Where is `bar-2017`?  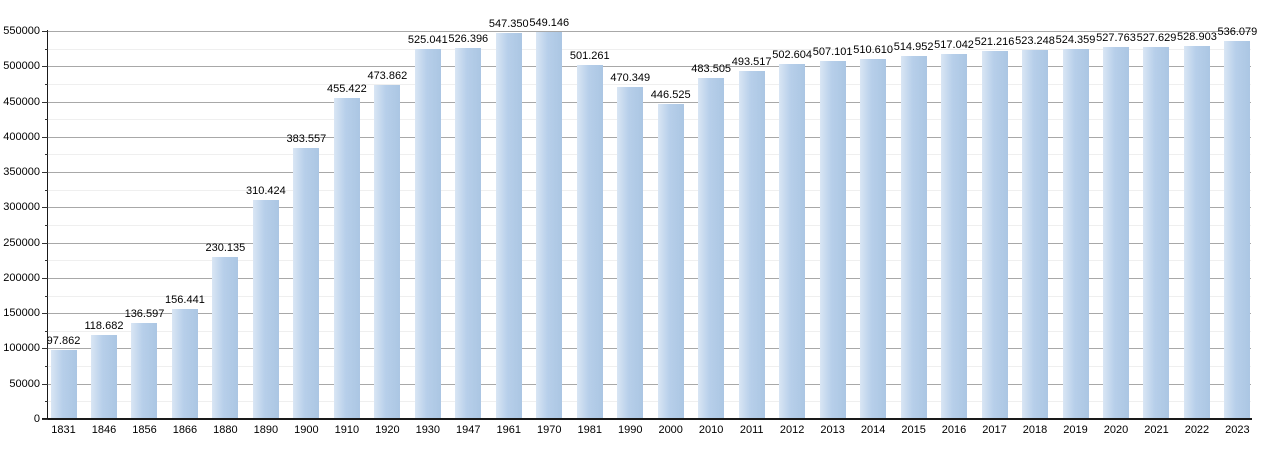 bar-2017 is located at coordinates (994, 235).